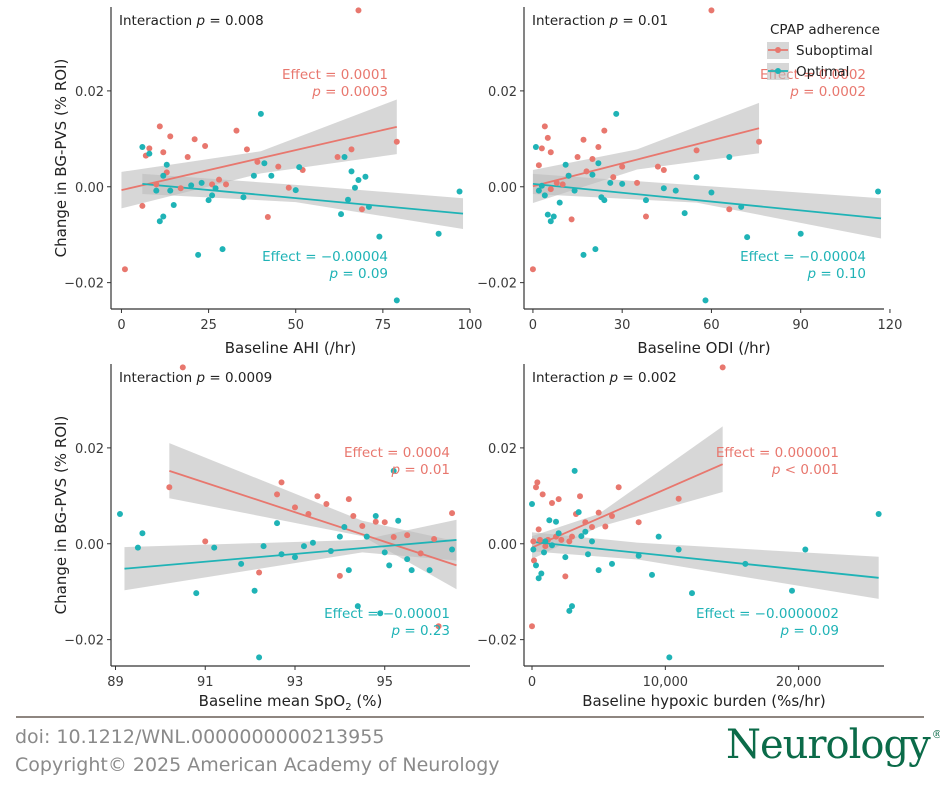 The image size is (940, 788). What do you see at coordinates (705, 565) in the screenshot?
I see `ci-ribbon-optimal` at bounding box center [705, 565].